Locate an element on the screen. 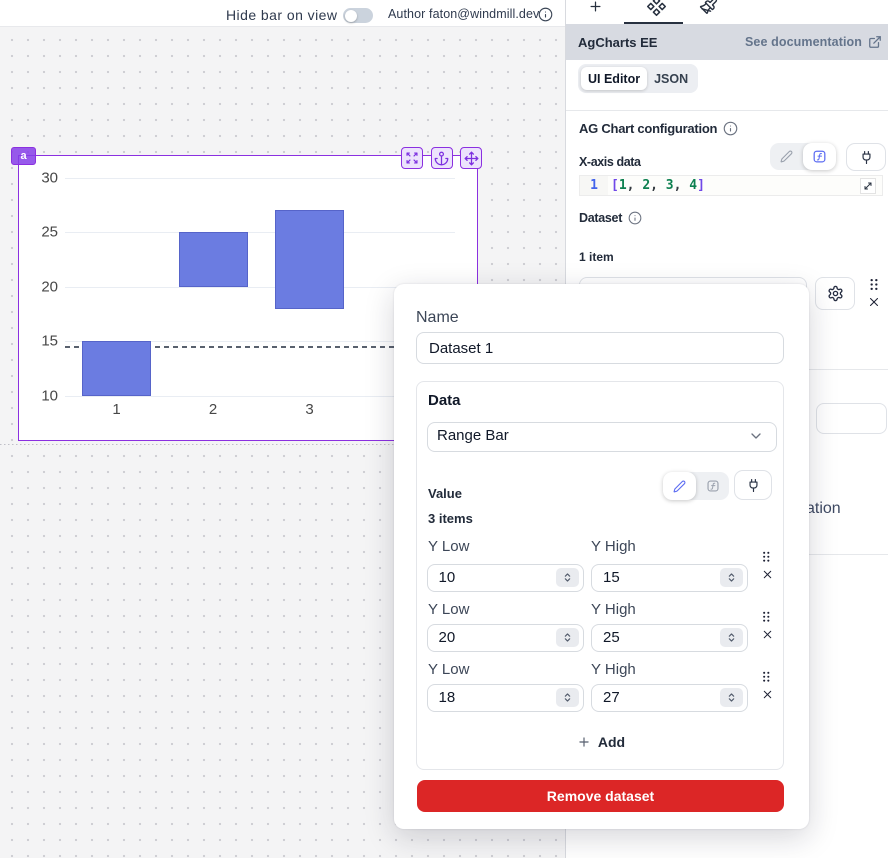  code-token: ] is located at coordinates (701, 185).